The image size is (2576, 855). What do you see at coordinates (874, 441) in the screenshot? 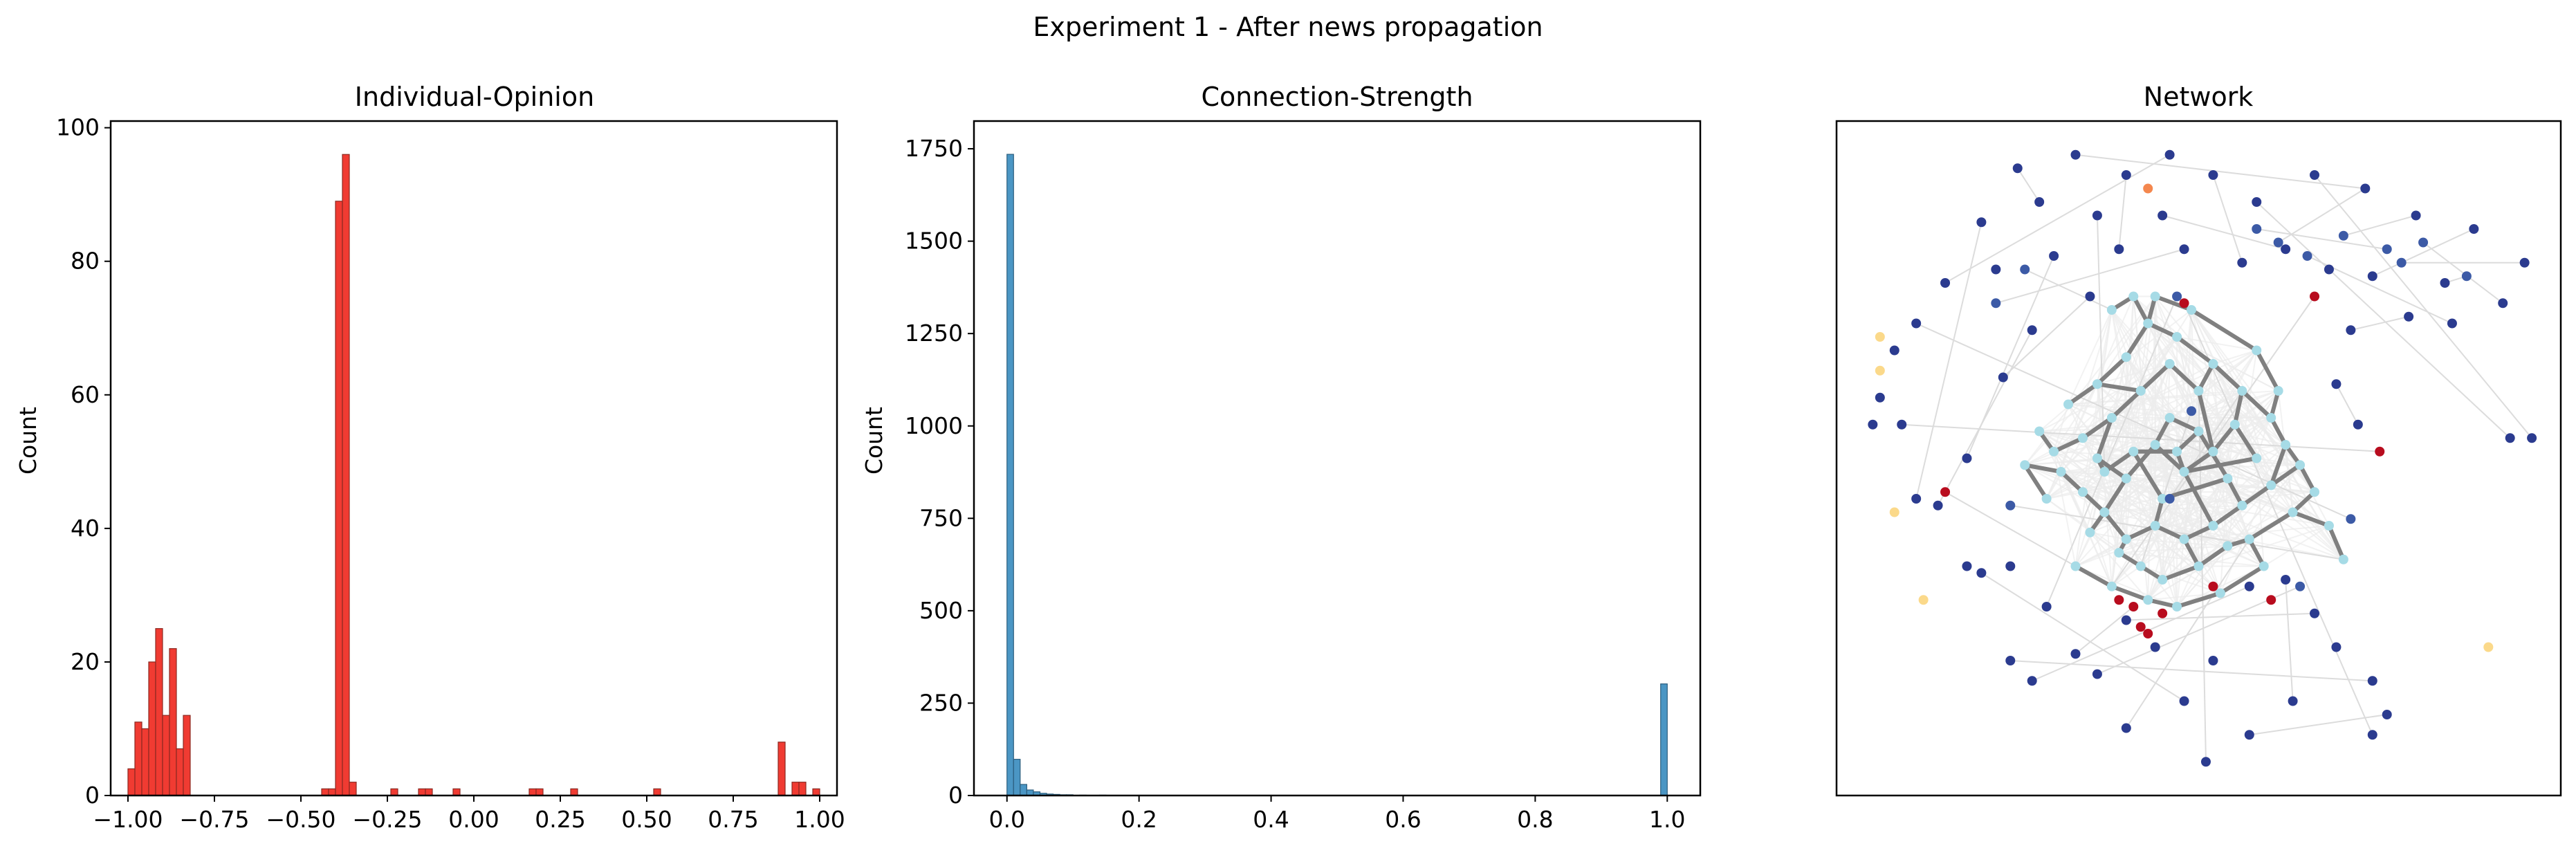
I see `strength-y-axis-label: Count` at bounding box center [874, 441].